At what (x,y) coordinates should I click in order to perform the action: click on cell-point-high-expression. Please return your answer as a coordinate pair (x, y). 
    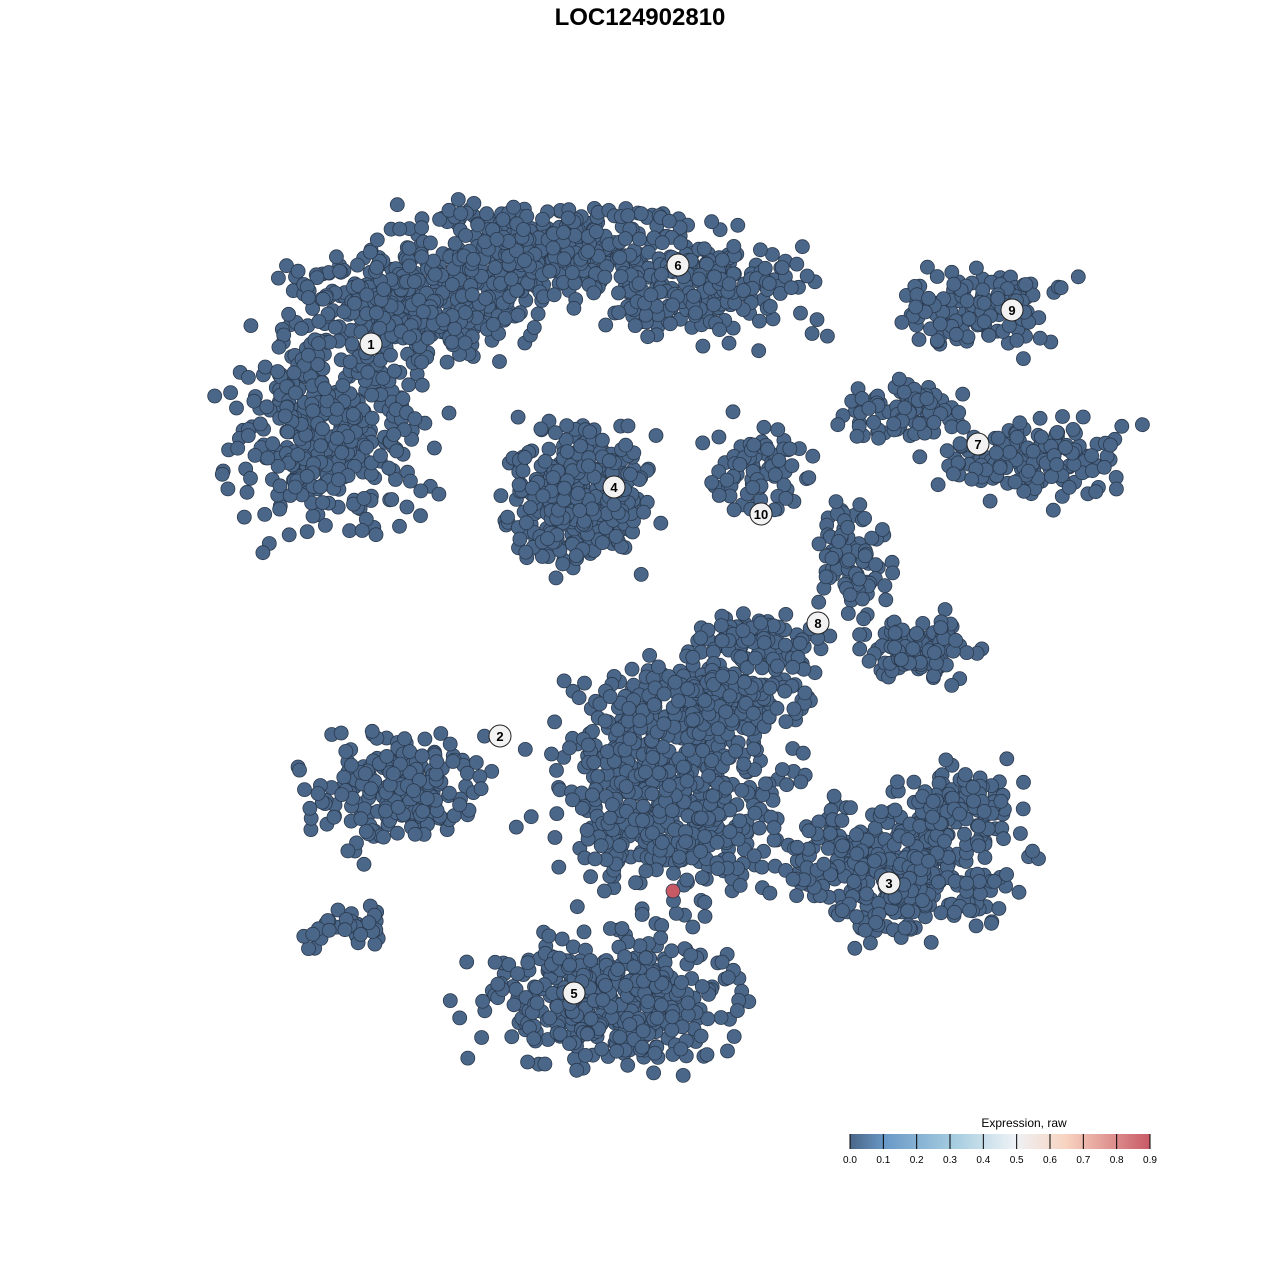
    Looking at the image, I should click on (673, 891).